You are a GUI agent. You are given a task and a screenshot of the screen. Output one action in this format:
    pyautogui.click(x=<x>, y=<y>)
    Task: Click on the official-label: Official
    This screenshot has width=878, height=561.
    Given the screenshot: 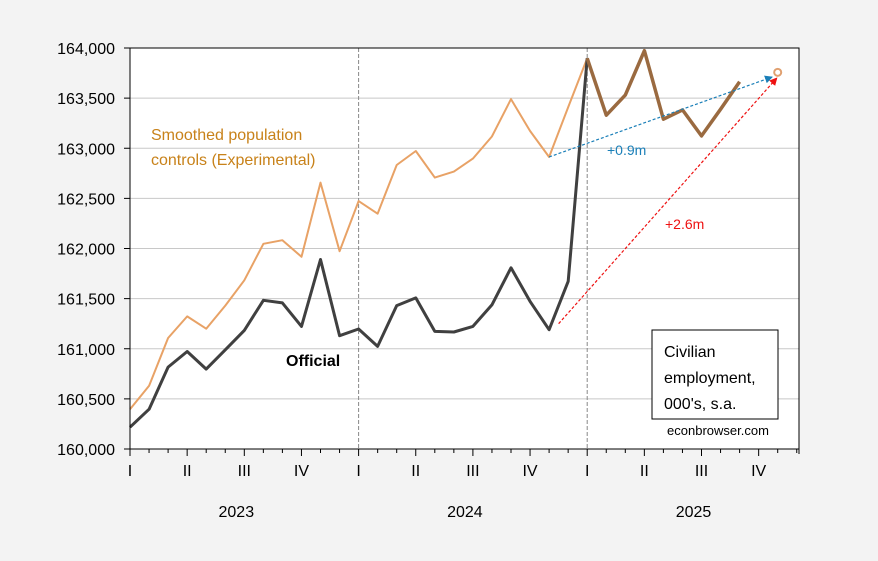 What is the action you would take?
    pyautogui.click(x=313, y=361)
    